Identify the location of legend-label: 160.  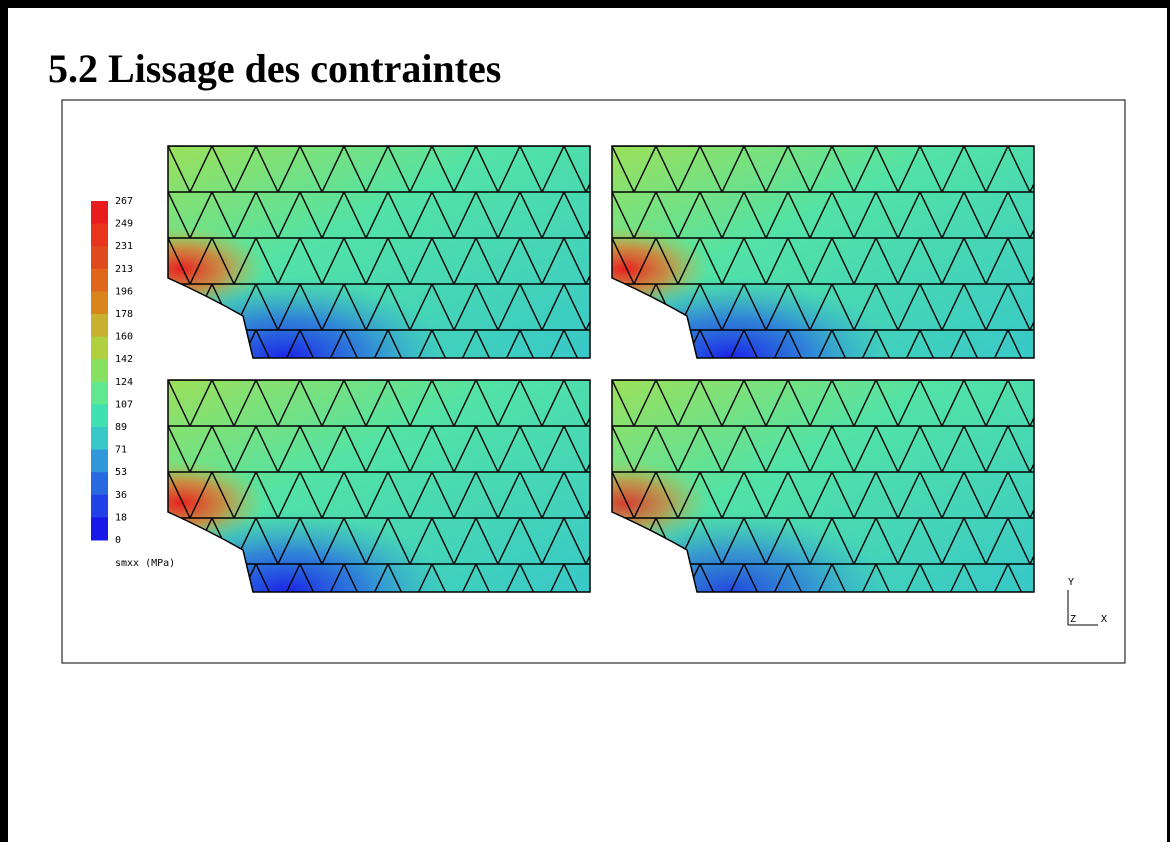
(124, 337).